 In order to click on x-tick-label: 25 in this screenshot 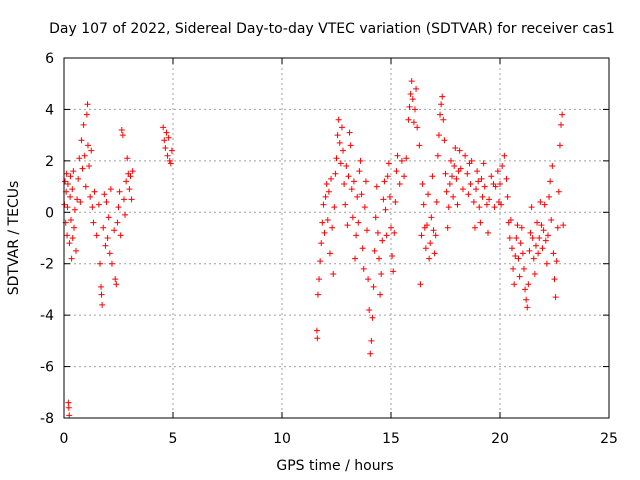, I will do `click(609, 439)`.